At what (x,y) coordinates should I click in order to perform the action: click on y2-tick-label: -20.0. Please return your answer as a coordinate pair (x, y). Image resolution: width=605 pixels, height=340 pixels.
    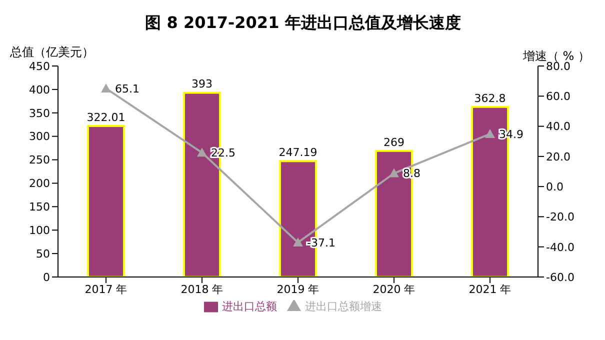
    Looking at the image, I should click on (560, 217).